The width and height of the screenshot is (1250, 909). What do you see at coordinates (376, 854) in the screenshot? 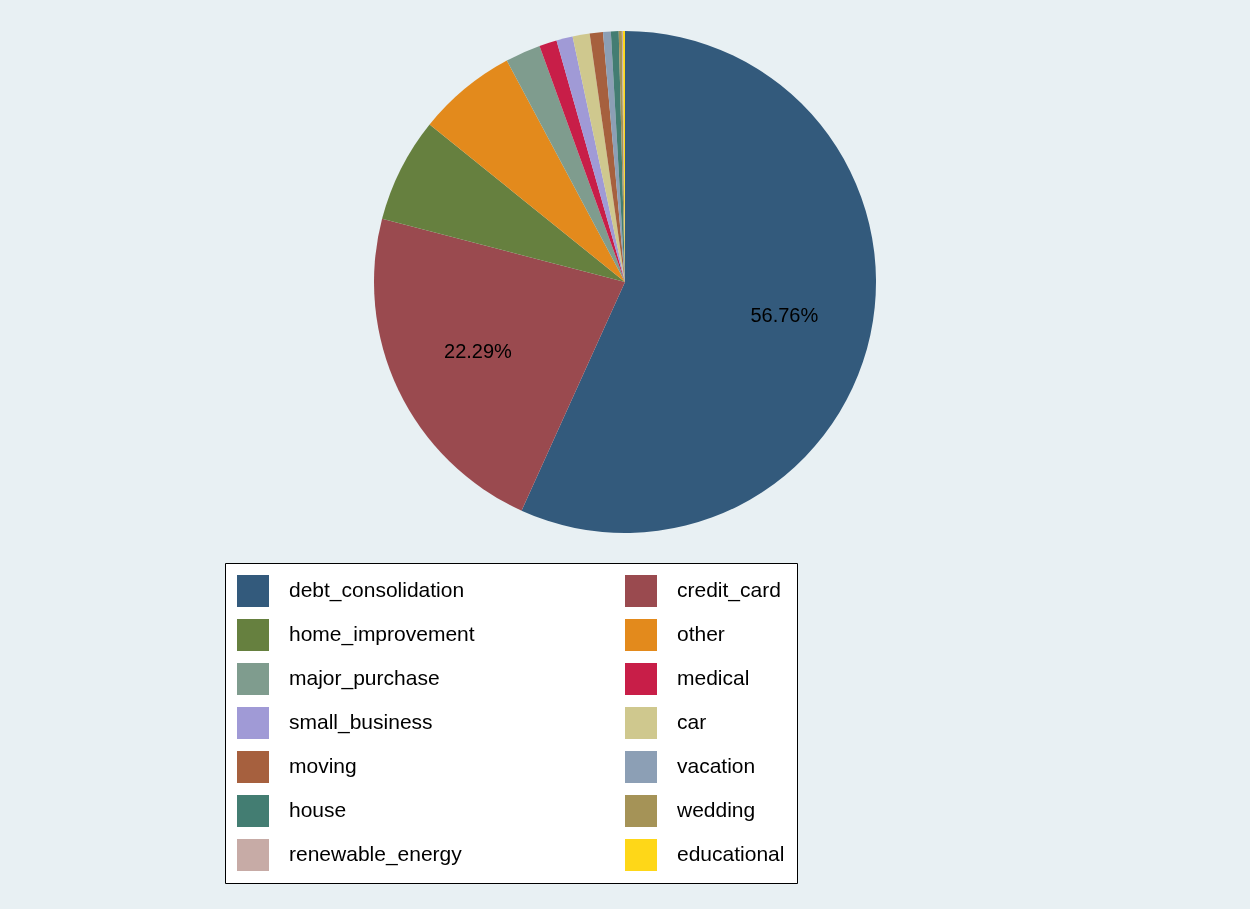
I see `legend-label: renewable_energy` at bounding box center [376, 854].